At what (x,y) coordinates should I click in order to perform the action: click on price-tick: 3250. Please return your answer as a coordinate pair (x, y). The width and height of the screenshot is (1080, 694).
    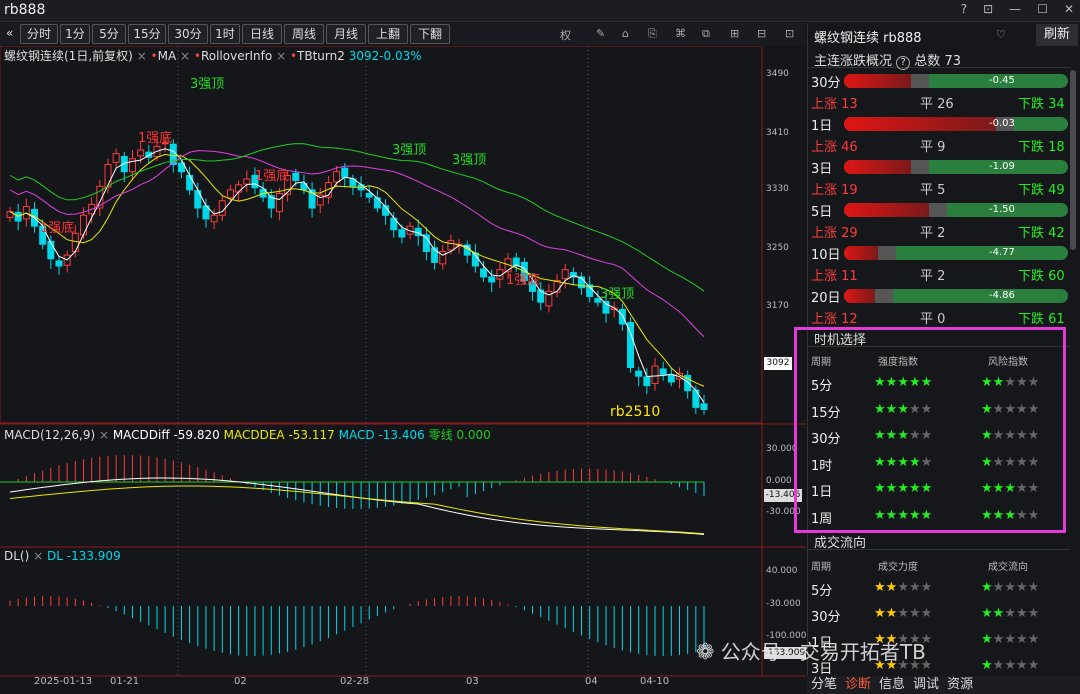
    Looking at the image, I should click on (777, 248).